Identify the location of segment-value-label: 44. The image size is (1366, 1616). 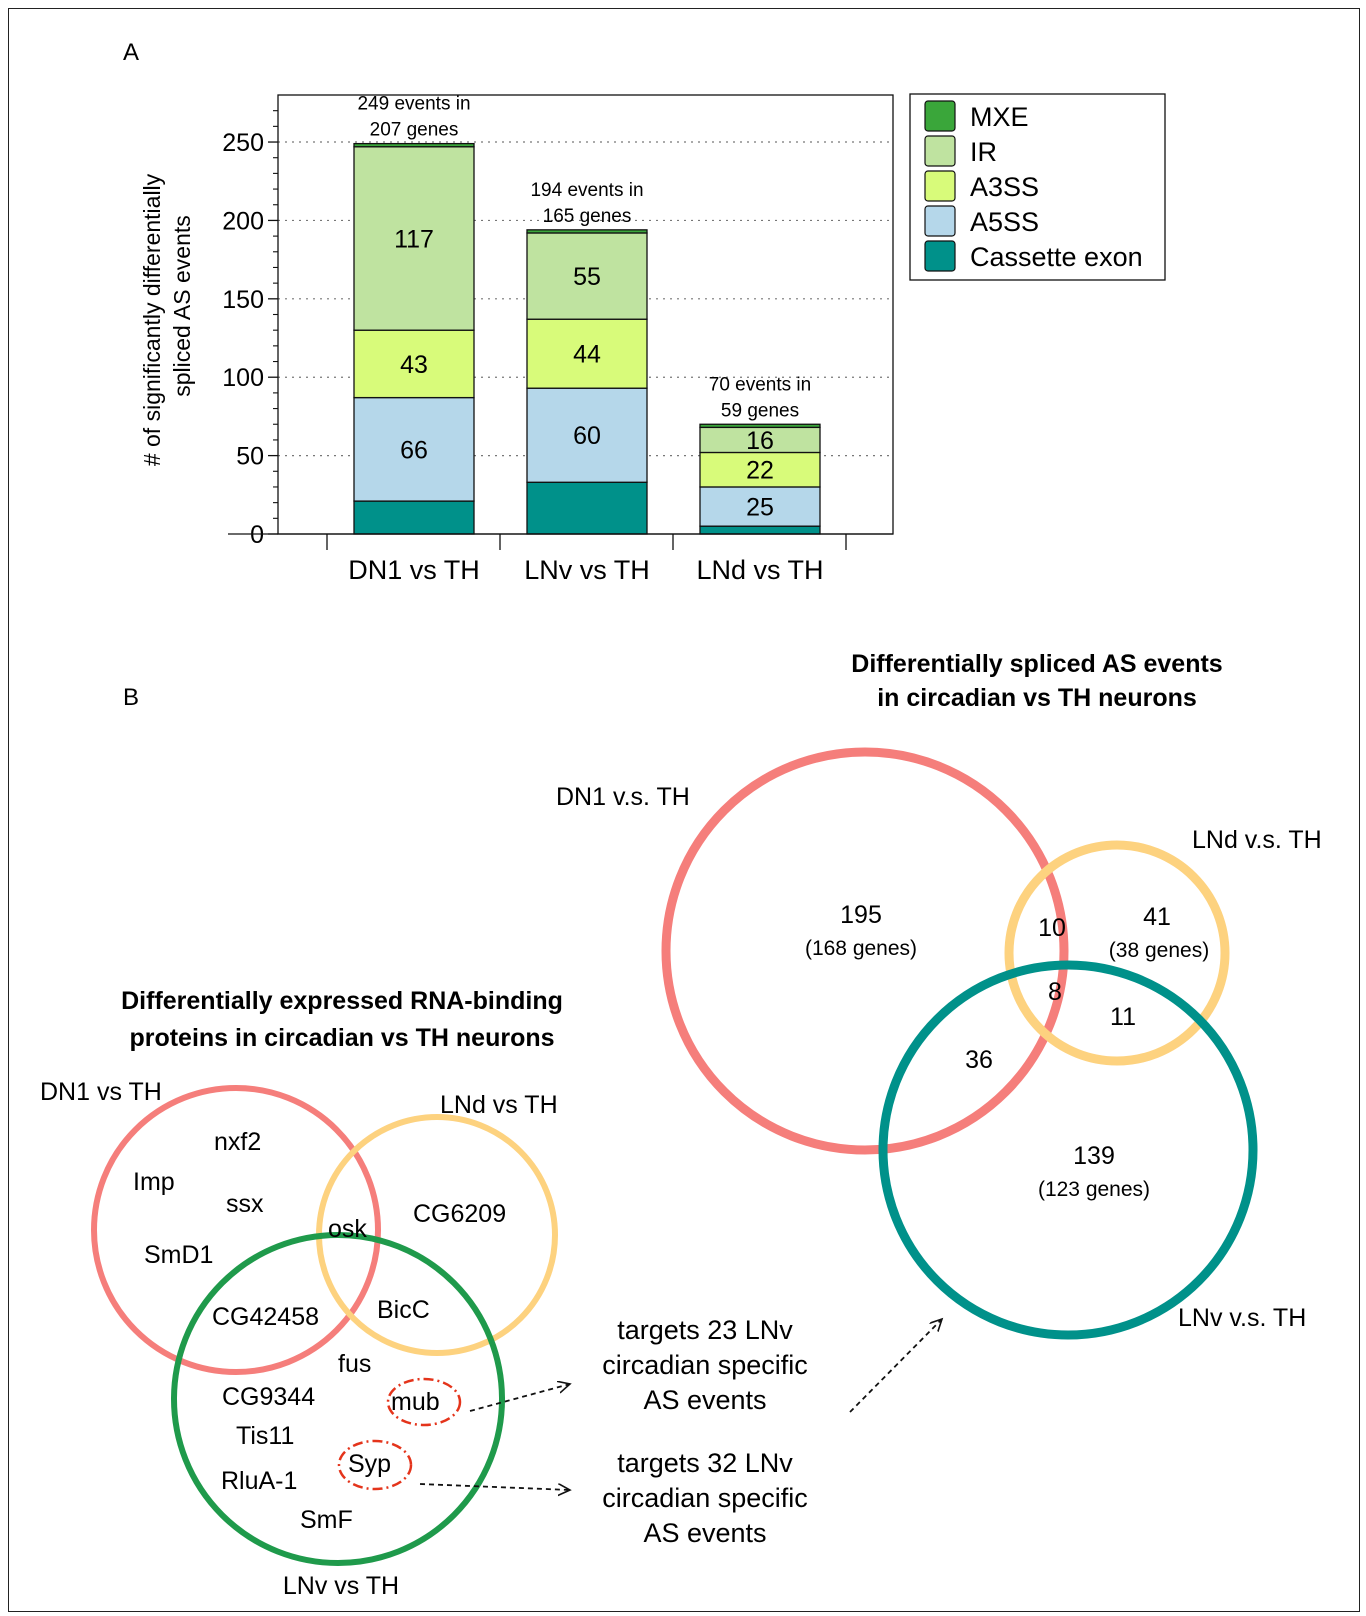
(587, 355).